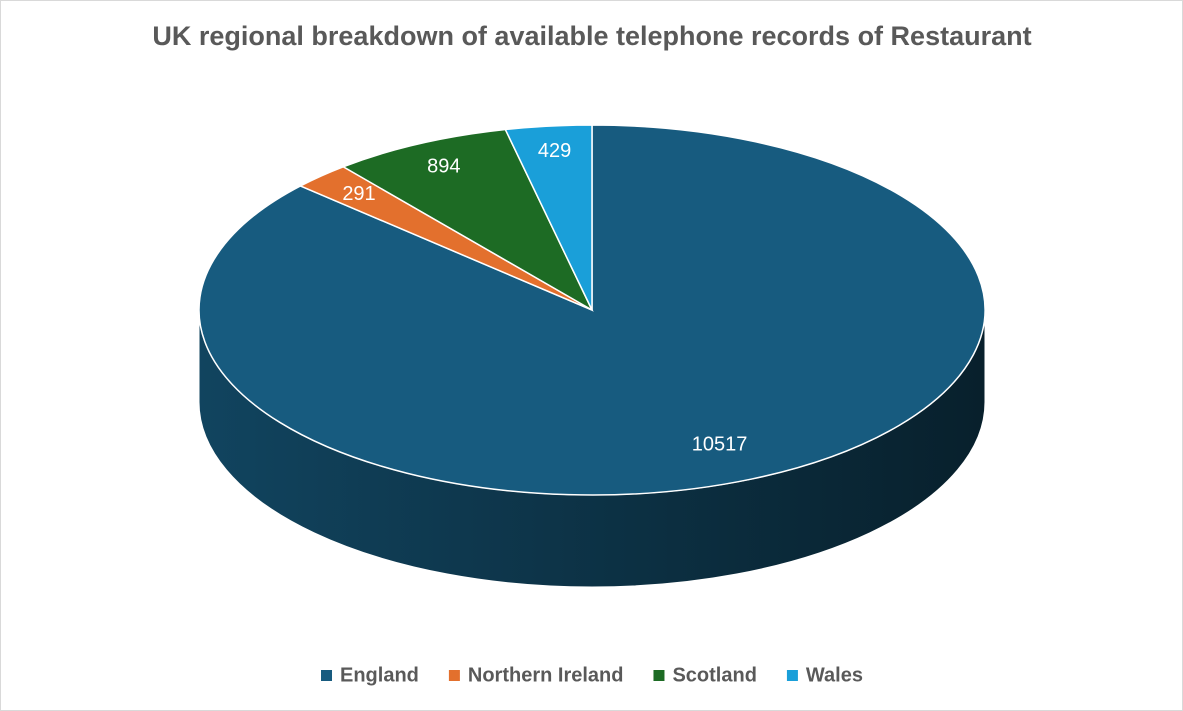  I want to click on data-label: 10517, so click(720, 445).